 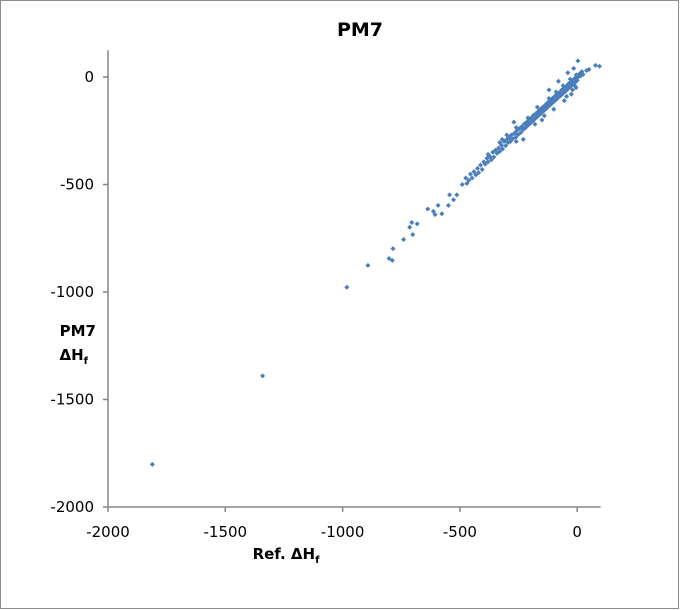 What do you see at coordinates (108, 532) in the screenshot?
I see `x-tick-label: -2000` at bounding box center [108, 532].